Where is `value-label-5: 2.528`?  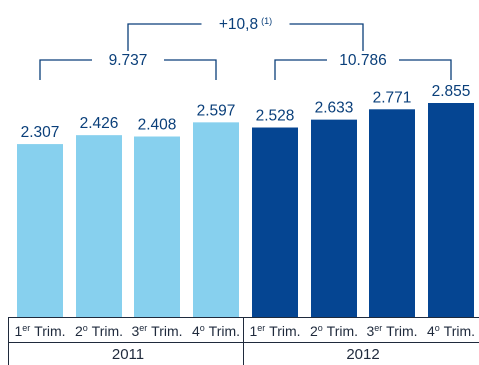
value-label-5: 2.528 is located at coordinates (275, 116).